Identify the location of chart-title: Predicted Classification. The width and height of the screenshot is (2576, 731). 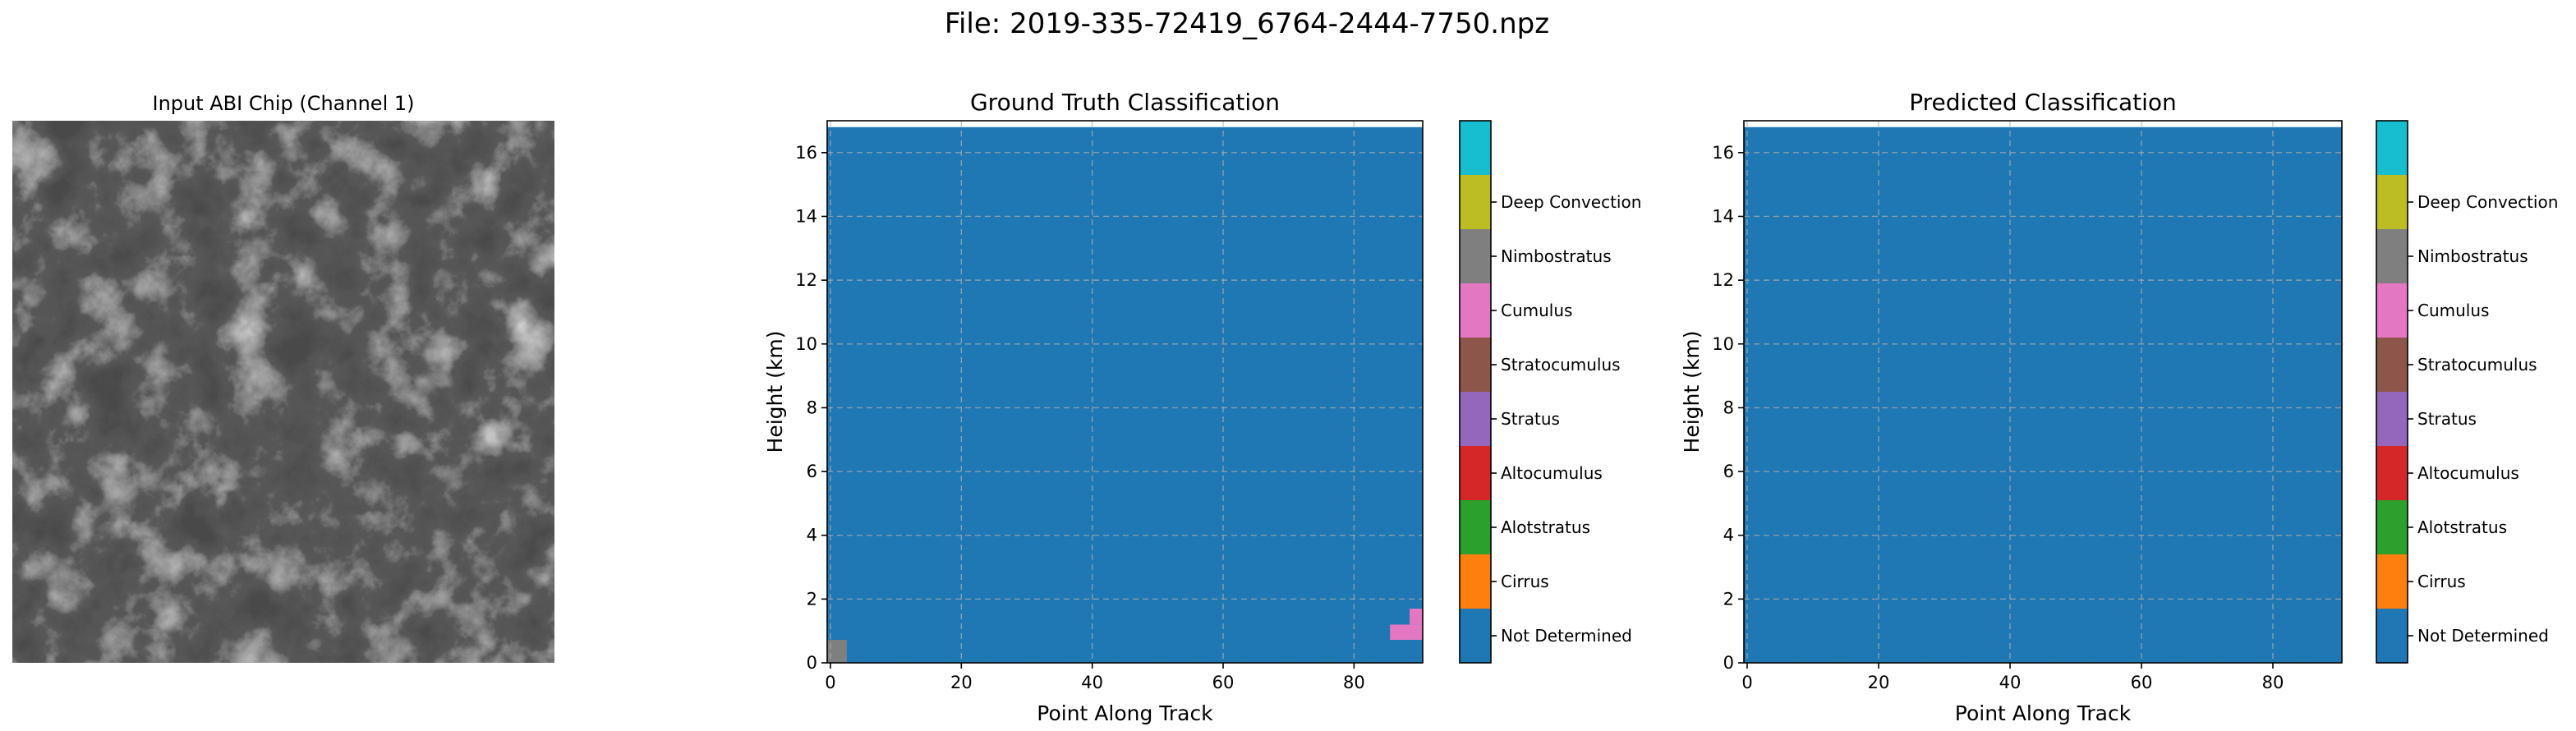
(2043, 102).